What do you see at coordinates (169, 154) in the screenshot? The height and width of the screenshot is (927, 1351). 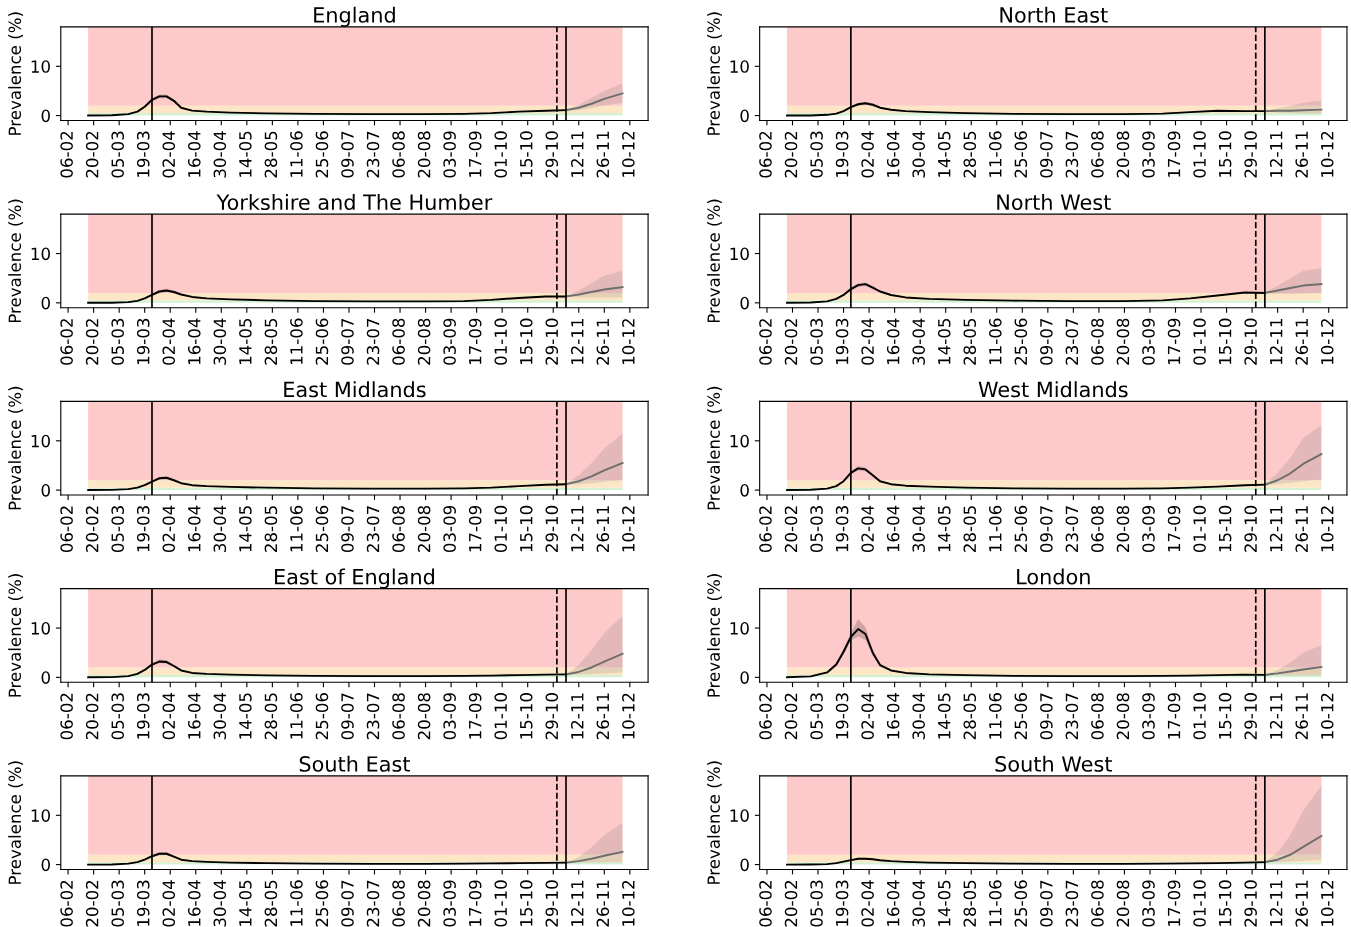 I see `x-tick-label: 02-04` at bounding box center [169, 154].